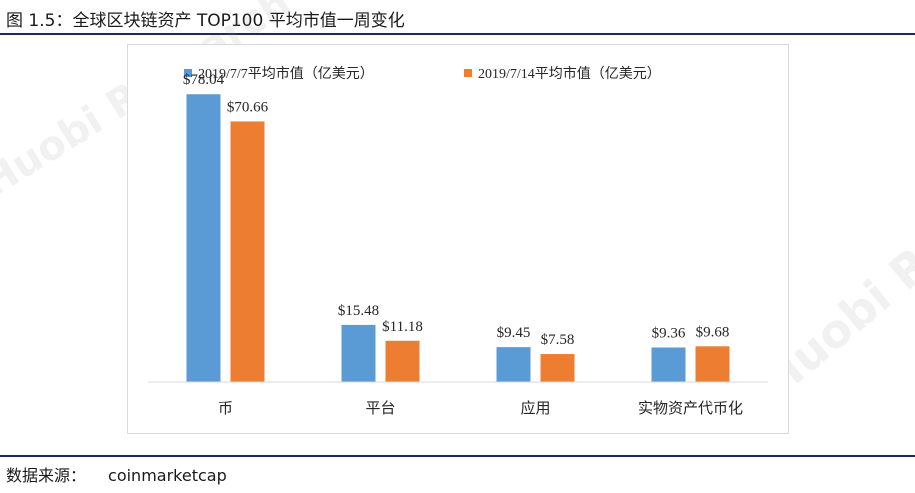  What do you see at coordinates (558, 340) in the screenshot?
I see `data-label-2-3: $7.58` at bounding box center [558, 340].